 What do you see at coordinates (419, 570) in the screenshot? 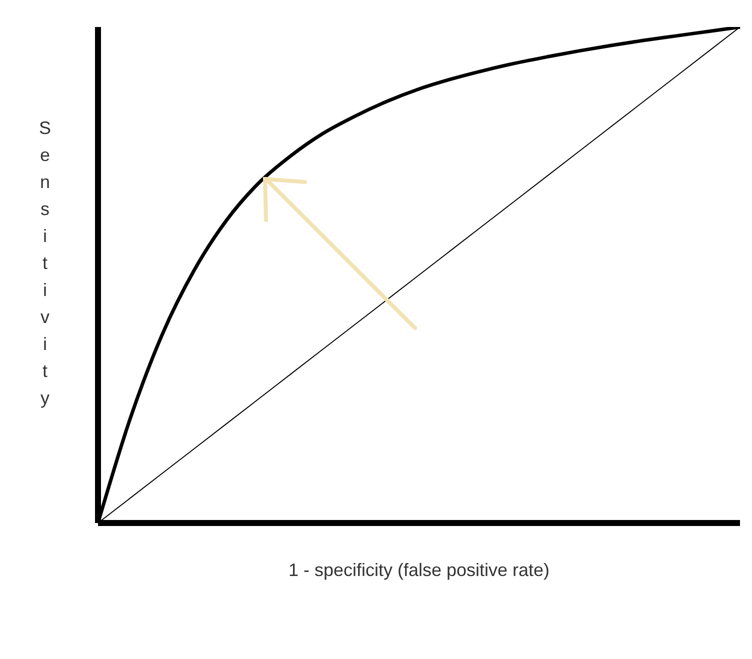
I see `x-axis-title: 1 - specificity (false positive rate)` at bounding box center [419, 570].